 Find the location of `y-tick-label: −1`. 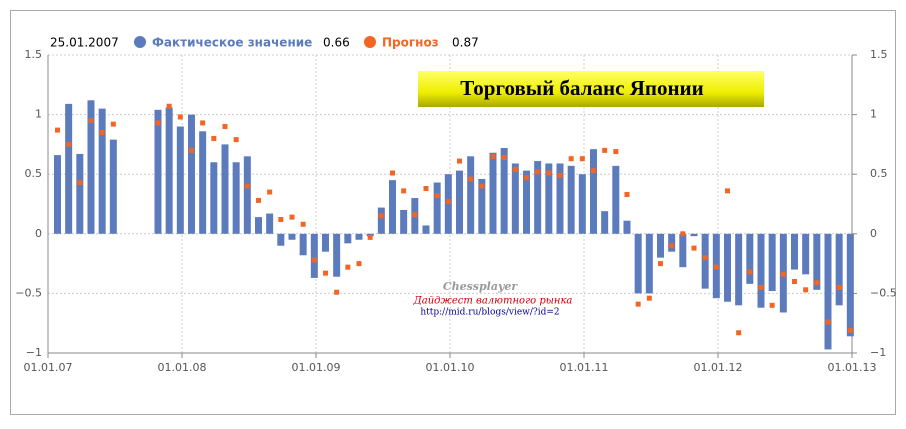

y-tick-label: −1 is located at coordinates (34, 352).